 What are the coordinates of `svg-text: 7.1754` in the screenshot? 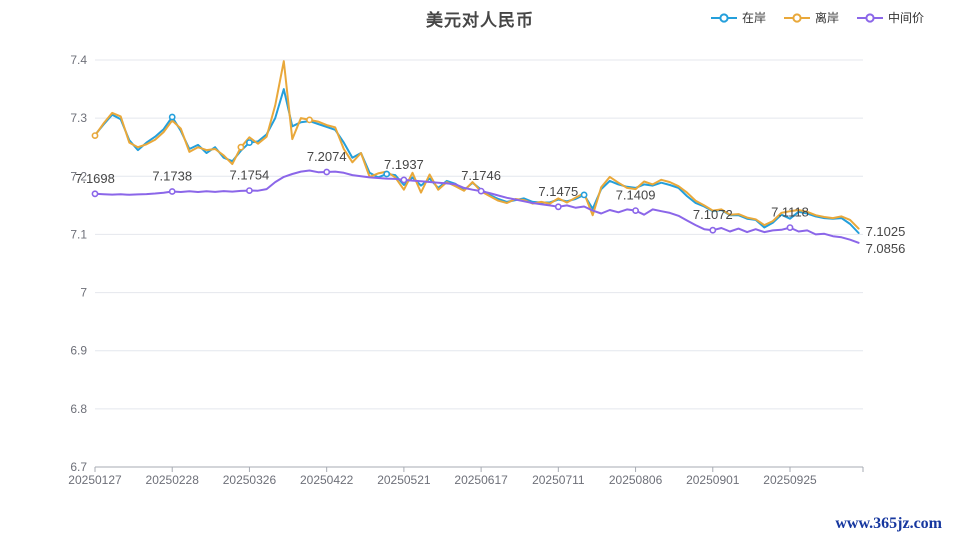 It's located at (250, 175).